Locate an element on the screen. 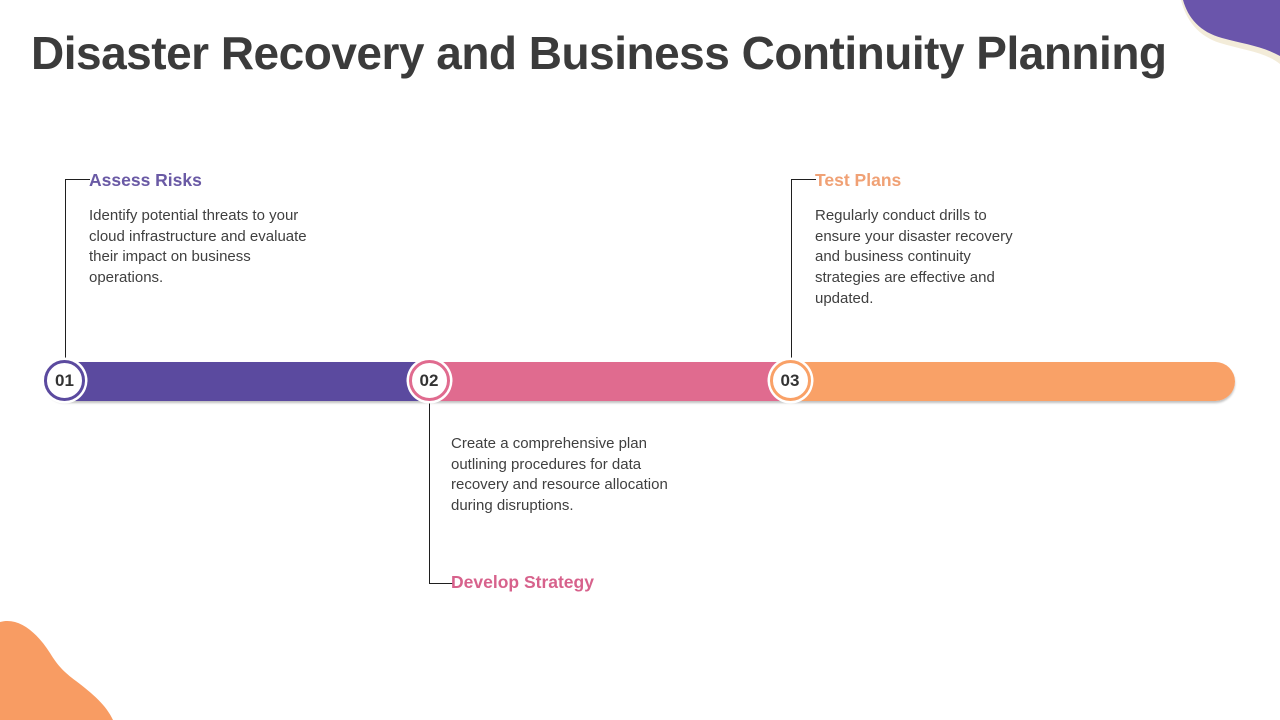 This screenshot has width=1280, height=720. step-2-marker: 02 is located at coordinates (429, 380).